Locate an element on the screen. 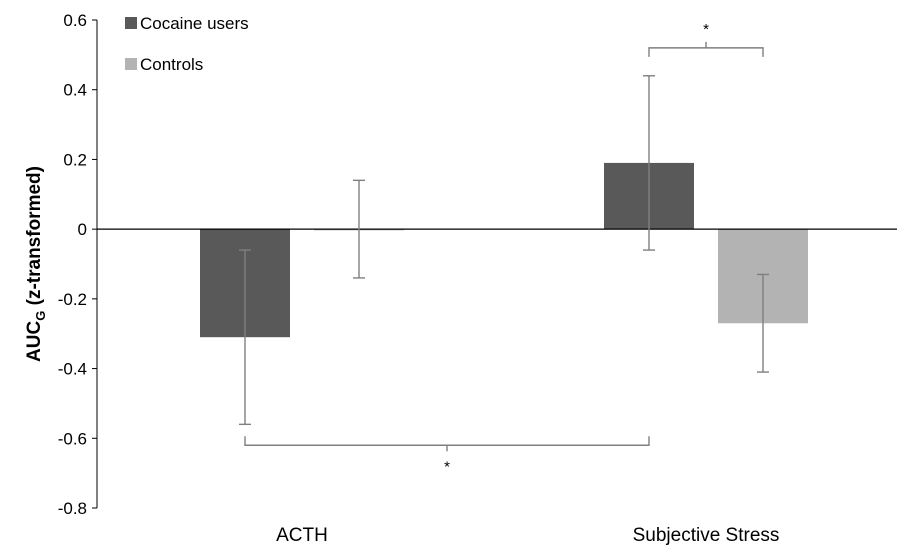  y-tick-label: 0 is located at coordinates (82, 229).